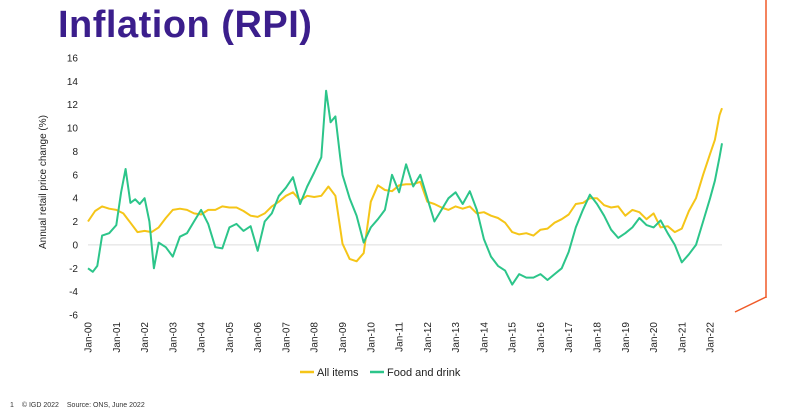 This screenshot has height=416, width=800. I want to click on x-tick-label: Jan-05, so click(230, 337).